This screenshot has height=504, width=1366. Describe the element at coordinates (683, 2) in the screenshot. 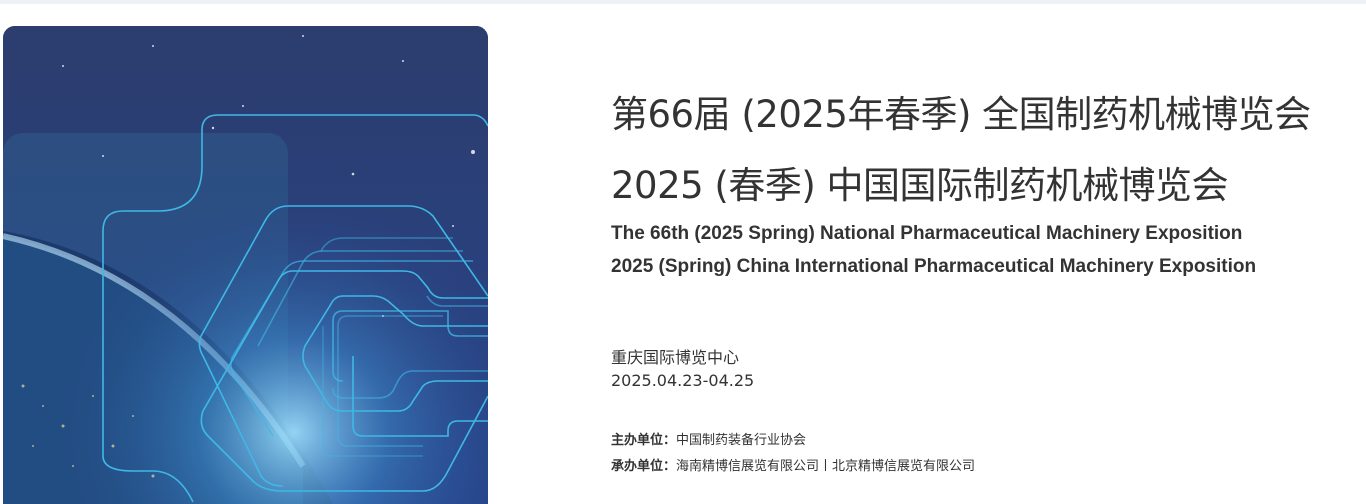

I see `top-divider` at that location.